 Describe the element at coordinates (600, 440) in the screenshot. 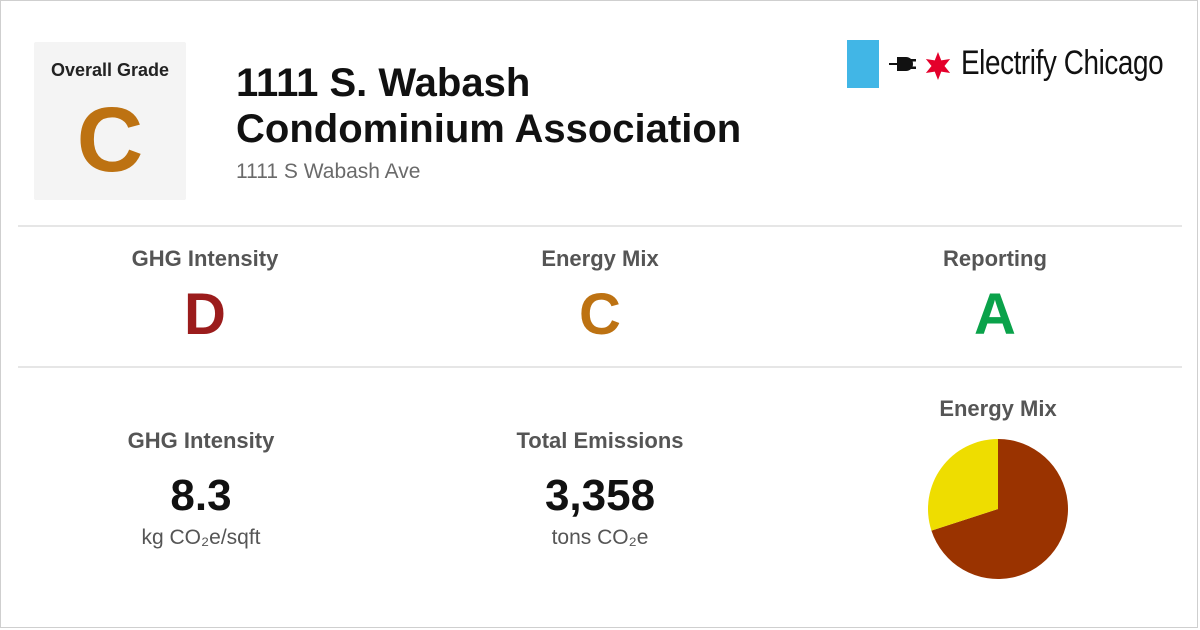

I see `total-emissions-stat-label: Total Emissions` at that location.